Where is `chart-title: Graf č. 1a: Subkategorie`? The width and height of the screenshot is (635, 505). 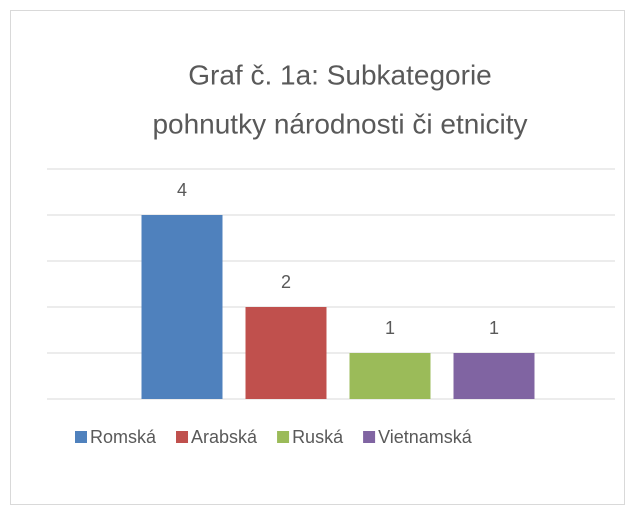 chart-title: Graf č. 1a: Subkategorie is located at coordinates (340, 74).